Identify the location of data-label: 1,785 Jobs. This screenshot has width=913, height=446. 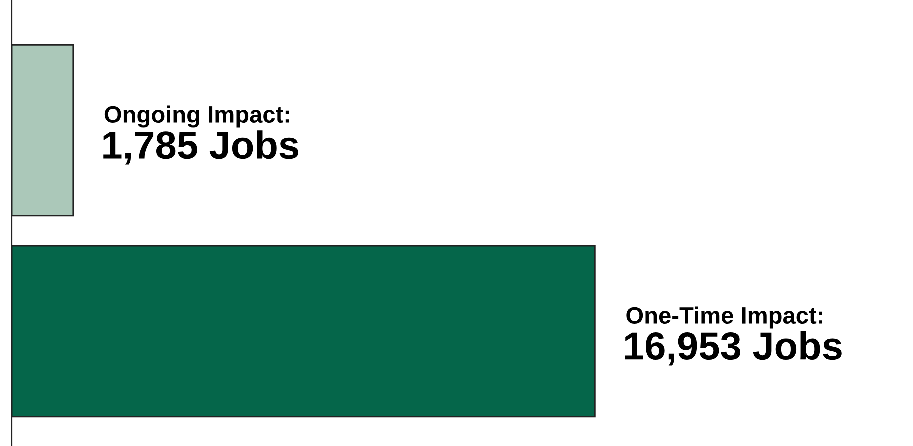
(201, 147).